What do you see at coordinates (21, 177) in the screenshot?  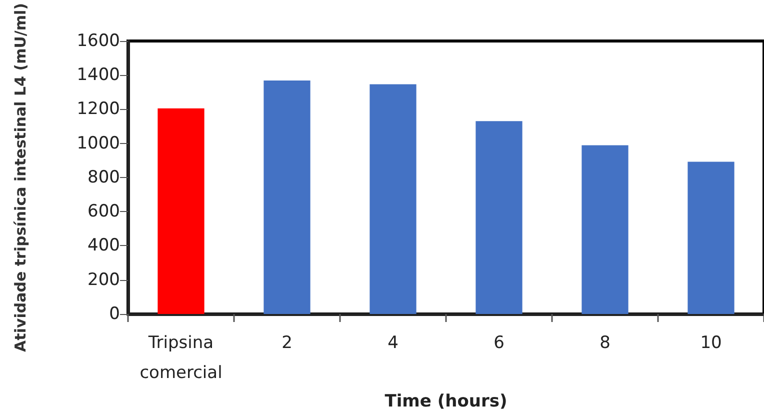 I see `y-axis-title: Atividade tripsínica intestinal L4 (mU/ml)` at bounding box center [21, 177].